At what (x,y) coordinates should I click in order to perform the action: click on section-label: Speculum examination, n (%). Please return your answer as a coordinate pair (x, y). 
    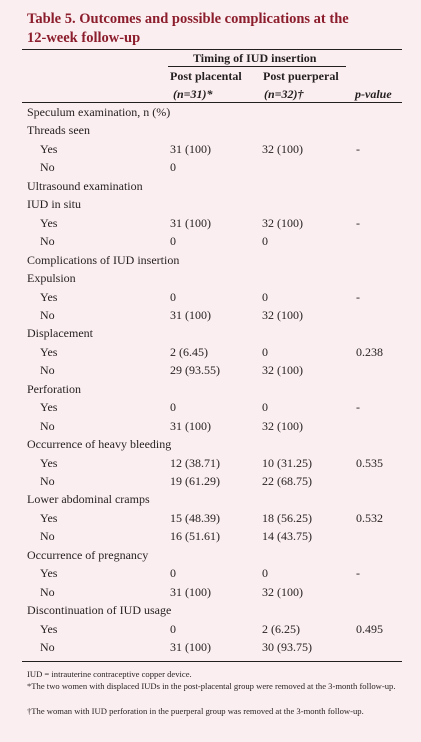
    Looking at the image, I should click on (99, 112).